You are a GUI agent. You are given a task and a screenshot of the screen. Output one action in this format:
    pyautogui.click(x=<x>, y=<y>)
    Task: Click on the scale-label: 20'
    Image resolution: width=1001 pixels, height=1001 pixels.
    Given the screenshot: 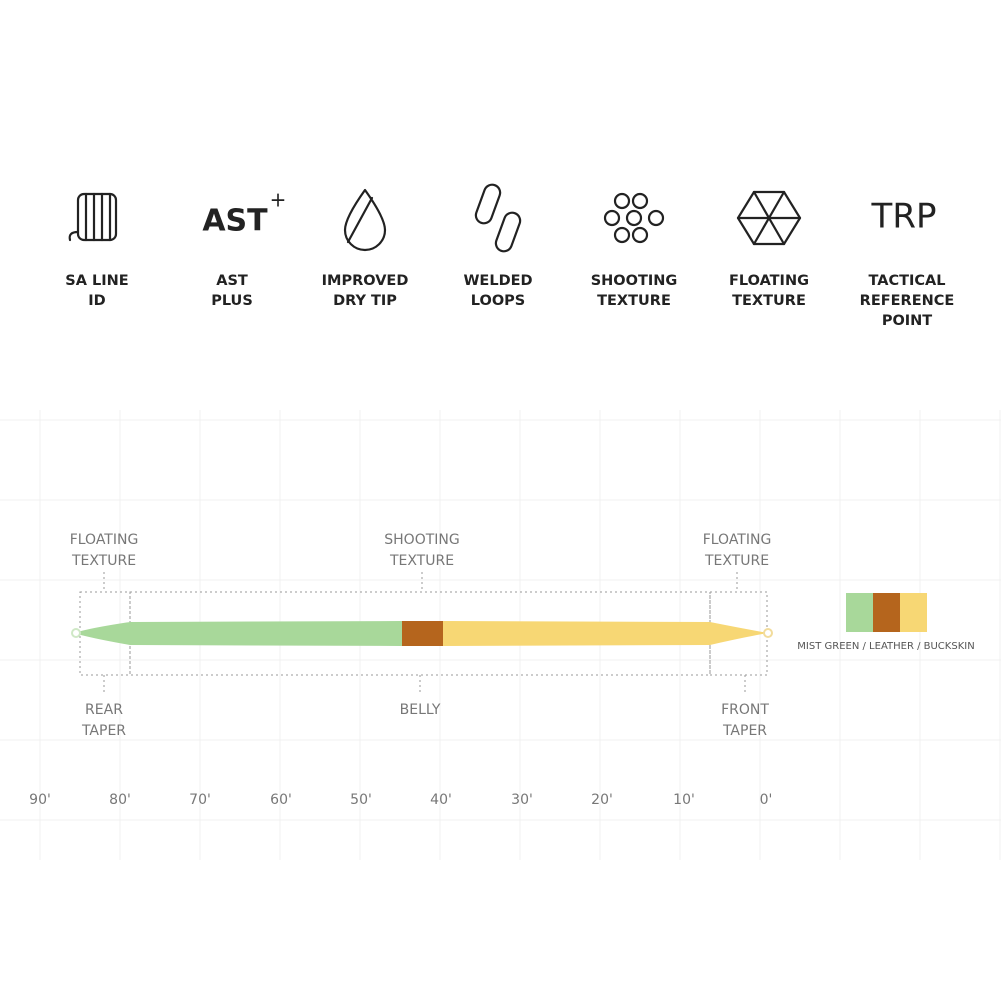 What is the action you would take?
    pyautogui.click(x=602, y=800)
    